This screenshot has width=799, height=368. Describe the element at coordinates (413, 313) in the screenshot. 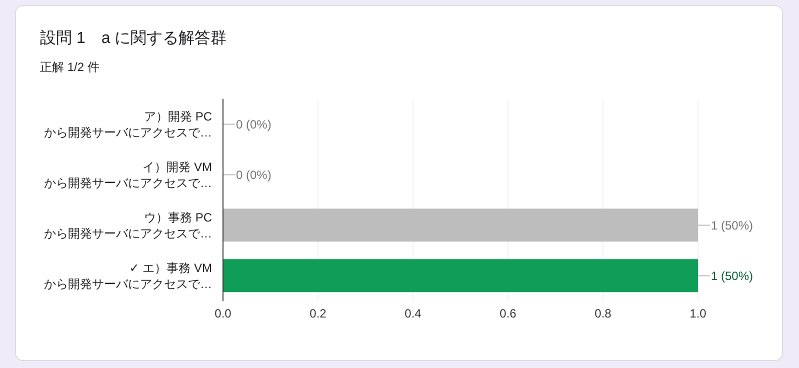

I see `x-tick-label: 0.4` at that location.